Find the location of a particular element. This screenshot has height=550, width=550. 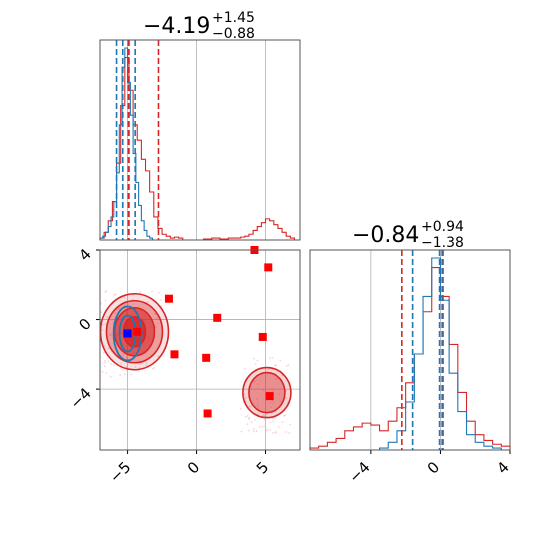

title-x-main: −4.19 is located at coordinates (176, 26).